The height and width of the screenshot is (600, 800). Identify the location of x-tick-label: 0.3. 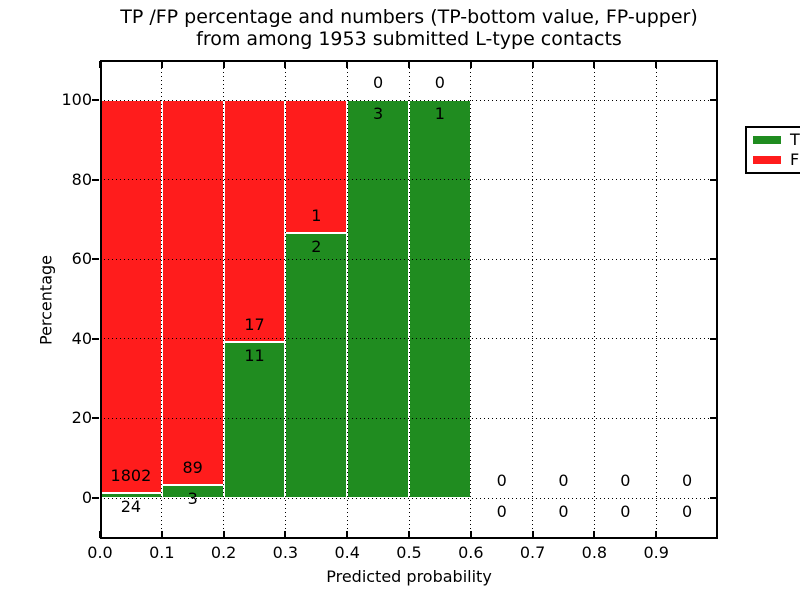
(285, 552).